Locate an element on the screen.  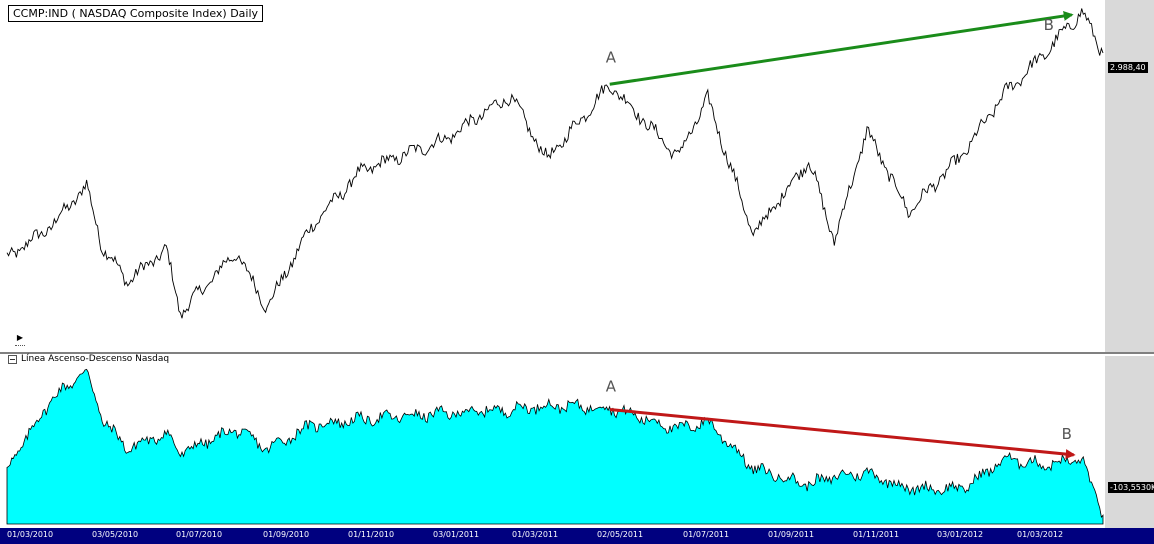
top-panel-title: CCMP:IND ( NASDAQ Composite Index) Daily is located at coordinates (136, 13).